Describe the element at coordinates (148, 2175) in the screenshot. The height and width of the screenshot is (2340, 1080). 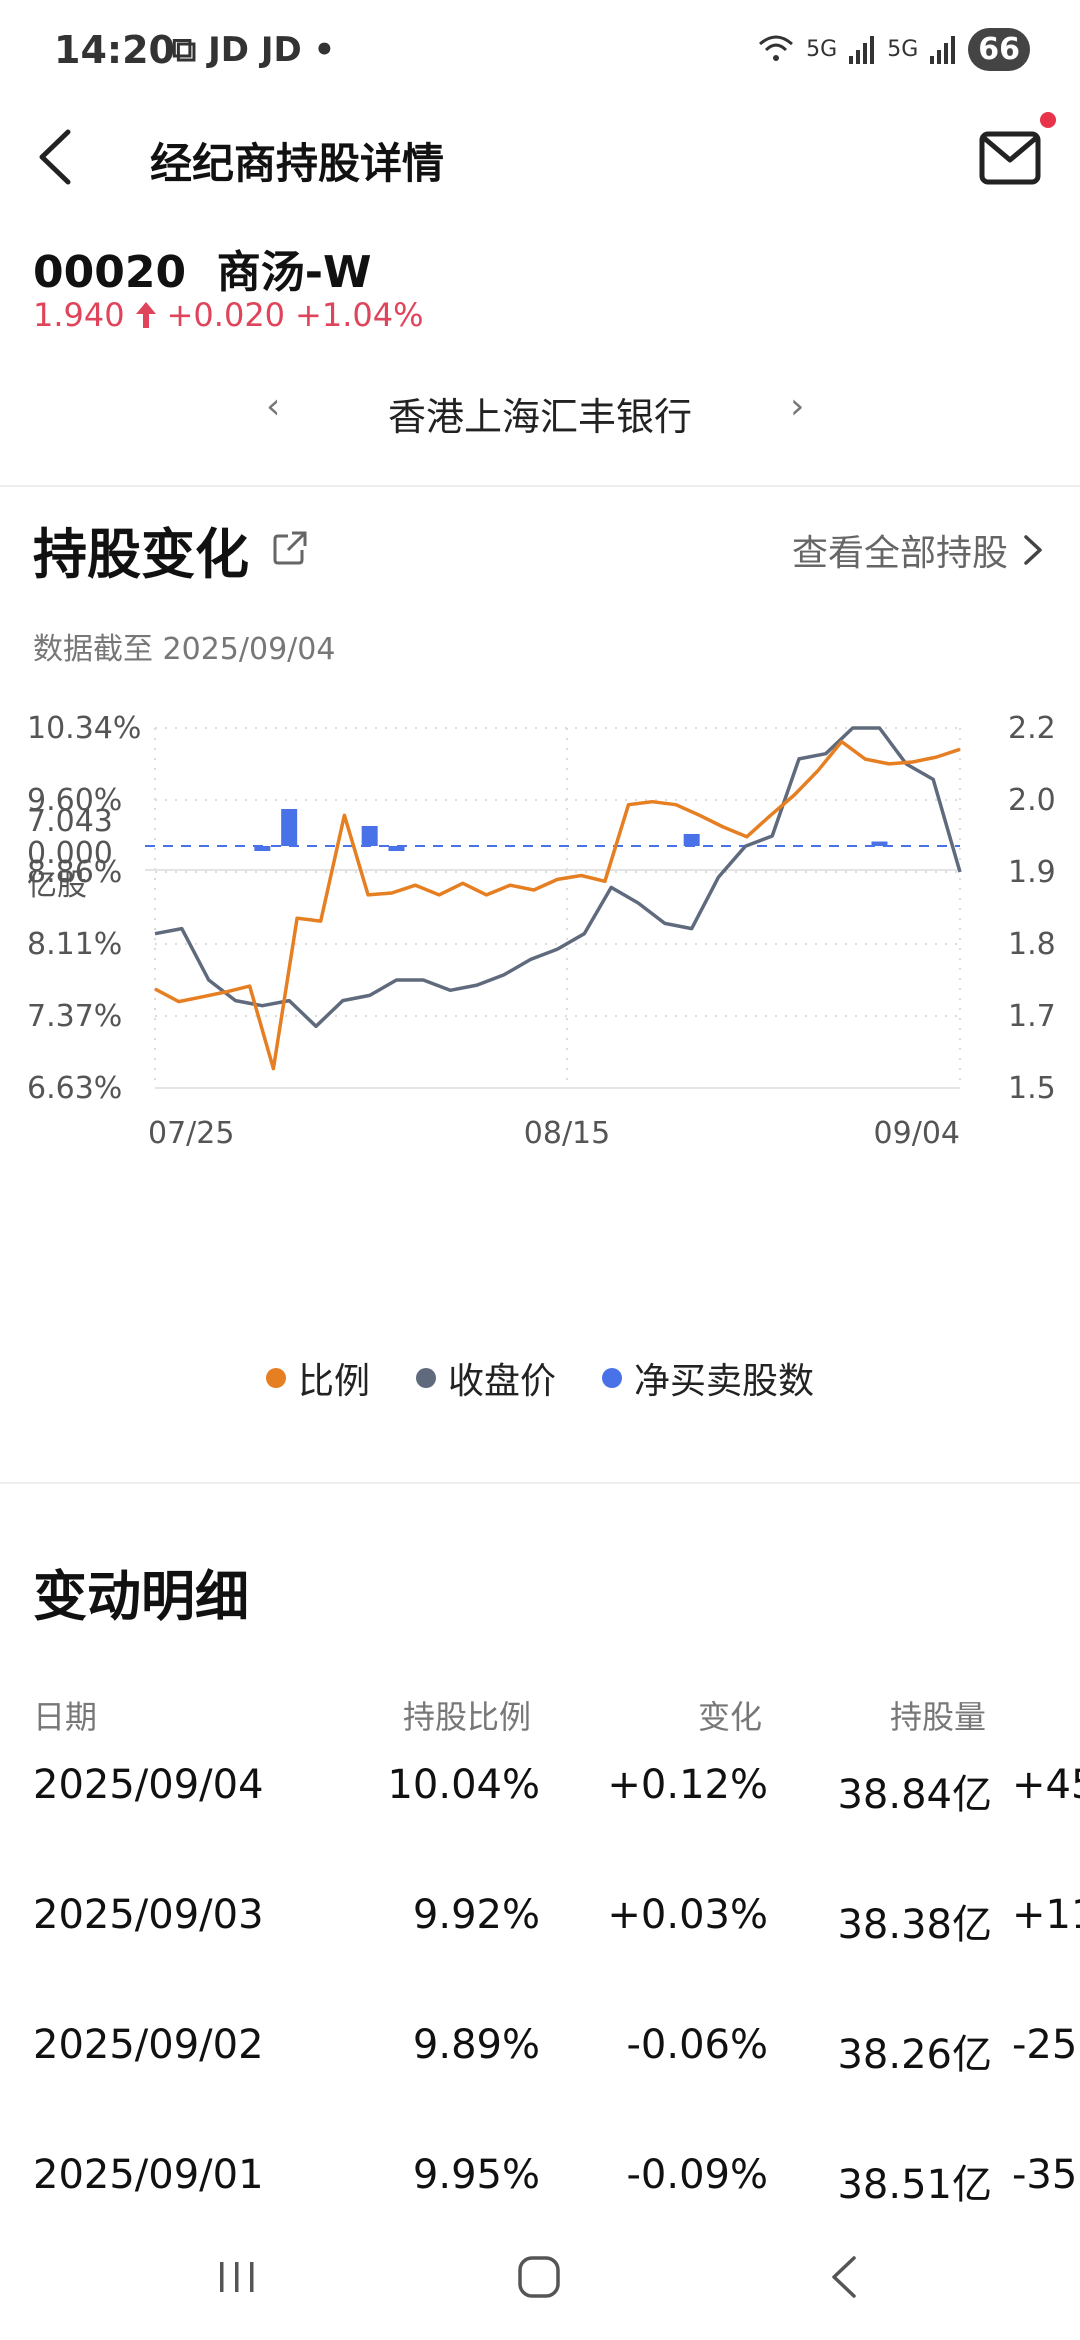
I see `row-date: 2025/09/01` at that location.